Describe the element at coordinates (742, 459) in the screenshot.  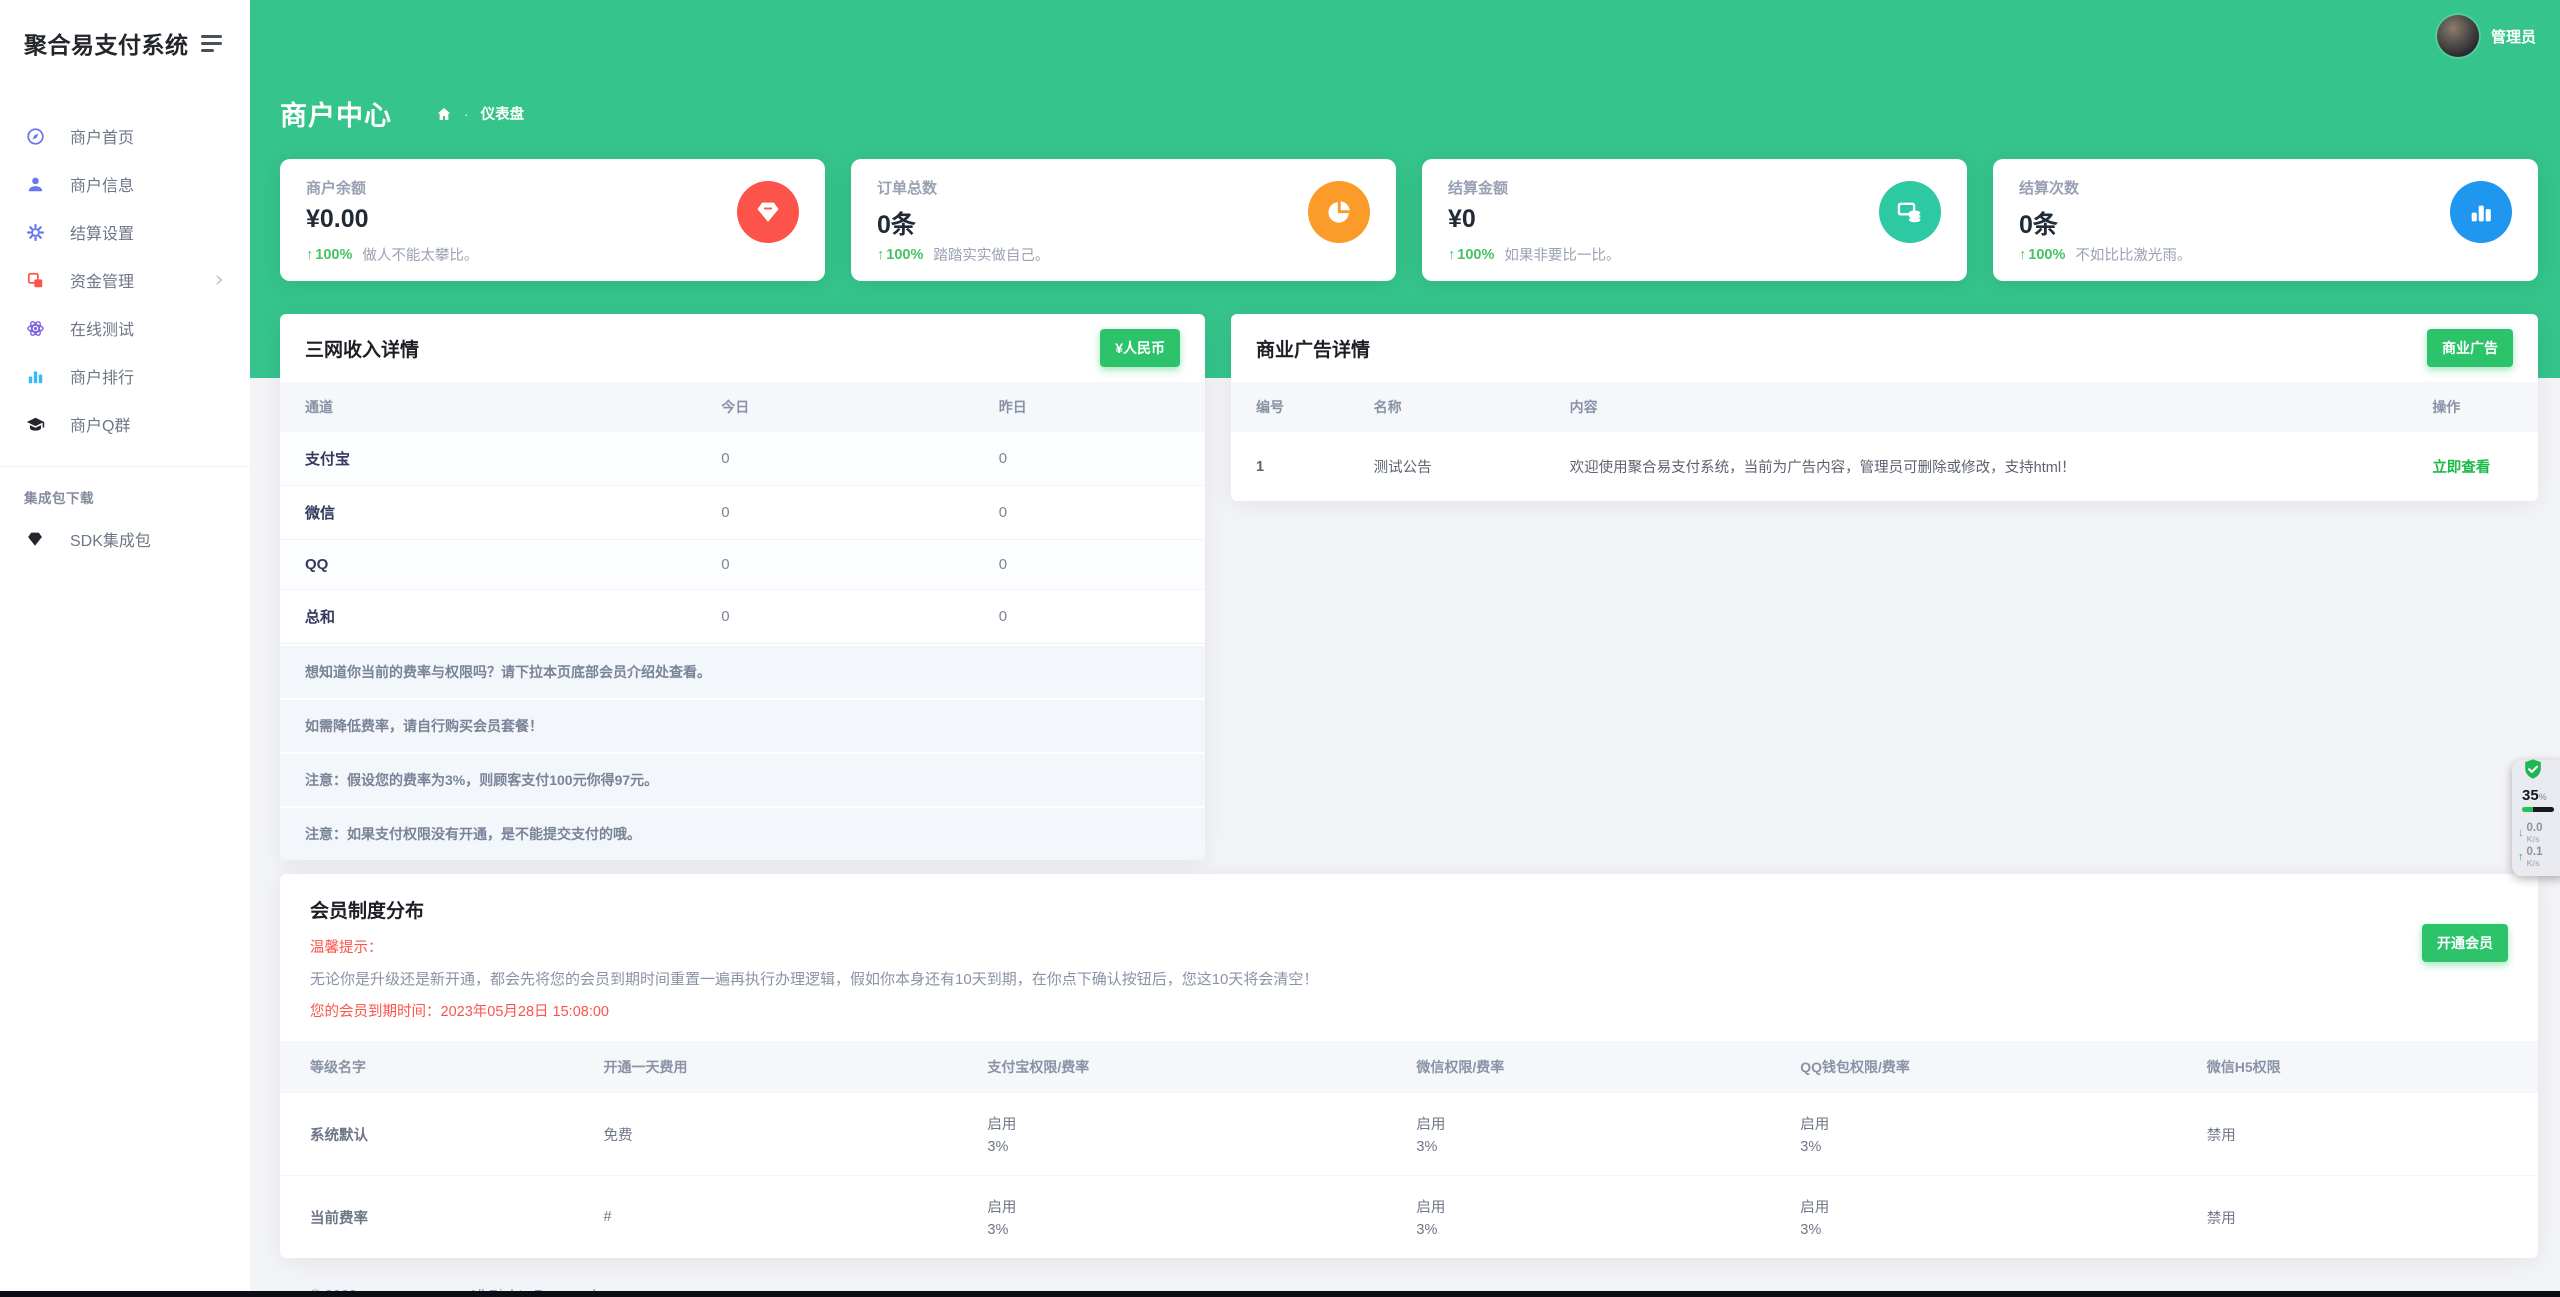
I see `table-row: 支付宝 0 0` at that location.